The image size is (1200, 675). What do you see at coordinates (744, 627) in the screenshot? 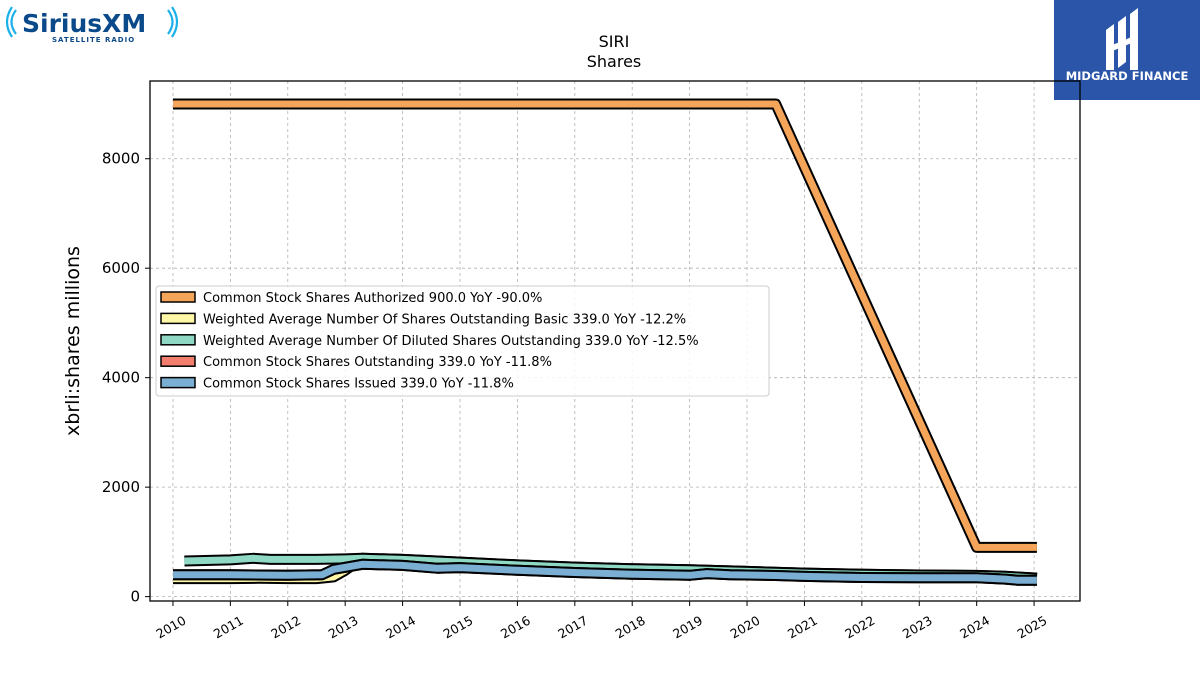
I see `x-tick-label: 2020` at bounding box center [744, 627].